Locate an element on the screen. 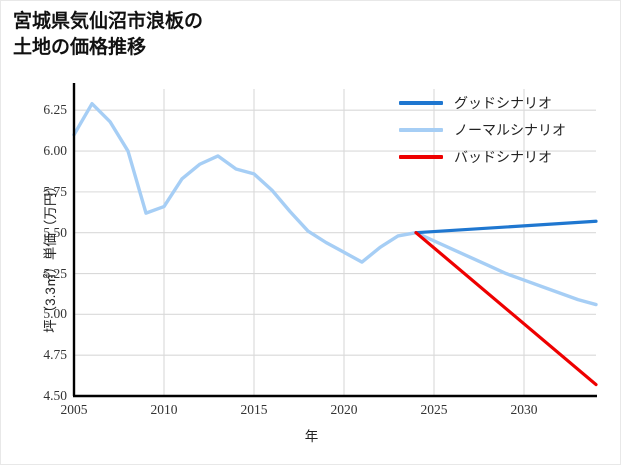 Image resolution: width=621 pixels, height=466 pixels. y-tick-label: 4.50 is located at coordinates (55, 395).